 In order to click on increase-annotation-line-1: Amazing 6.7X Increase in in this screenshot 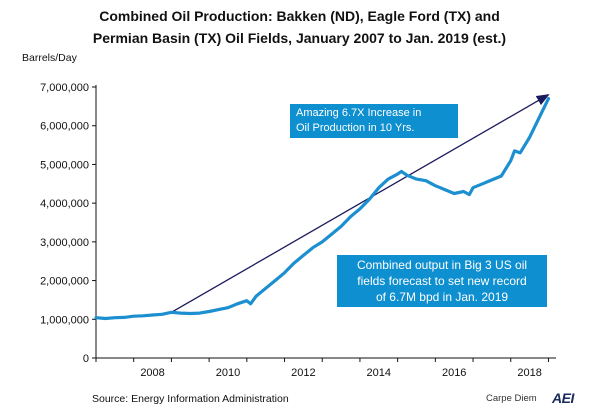, I will do `click(359, 113)`.